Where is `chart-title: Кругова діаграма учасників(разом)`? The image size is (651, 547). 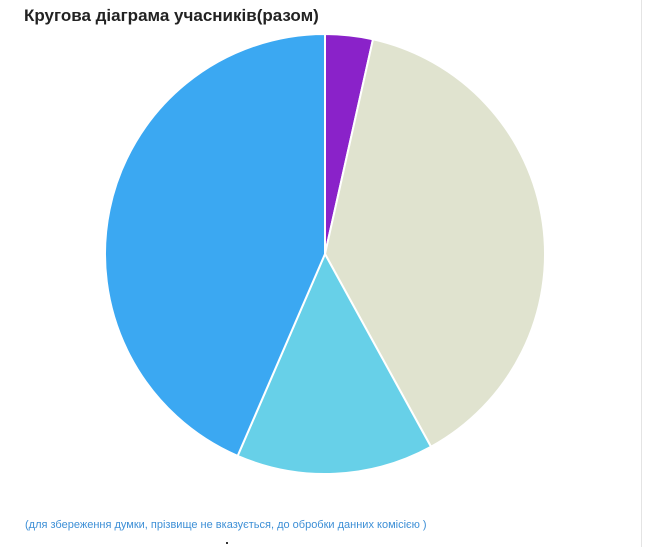
chart-title: Кругова діаграма учасників(разом) is located at coordinates (171, 15).